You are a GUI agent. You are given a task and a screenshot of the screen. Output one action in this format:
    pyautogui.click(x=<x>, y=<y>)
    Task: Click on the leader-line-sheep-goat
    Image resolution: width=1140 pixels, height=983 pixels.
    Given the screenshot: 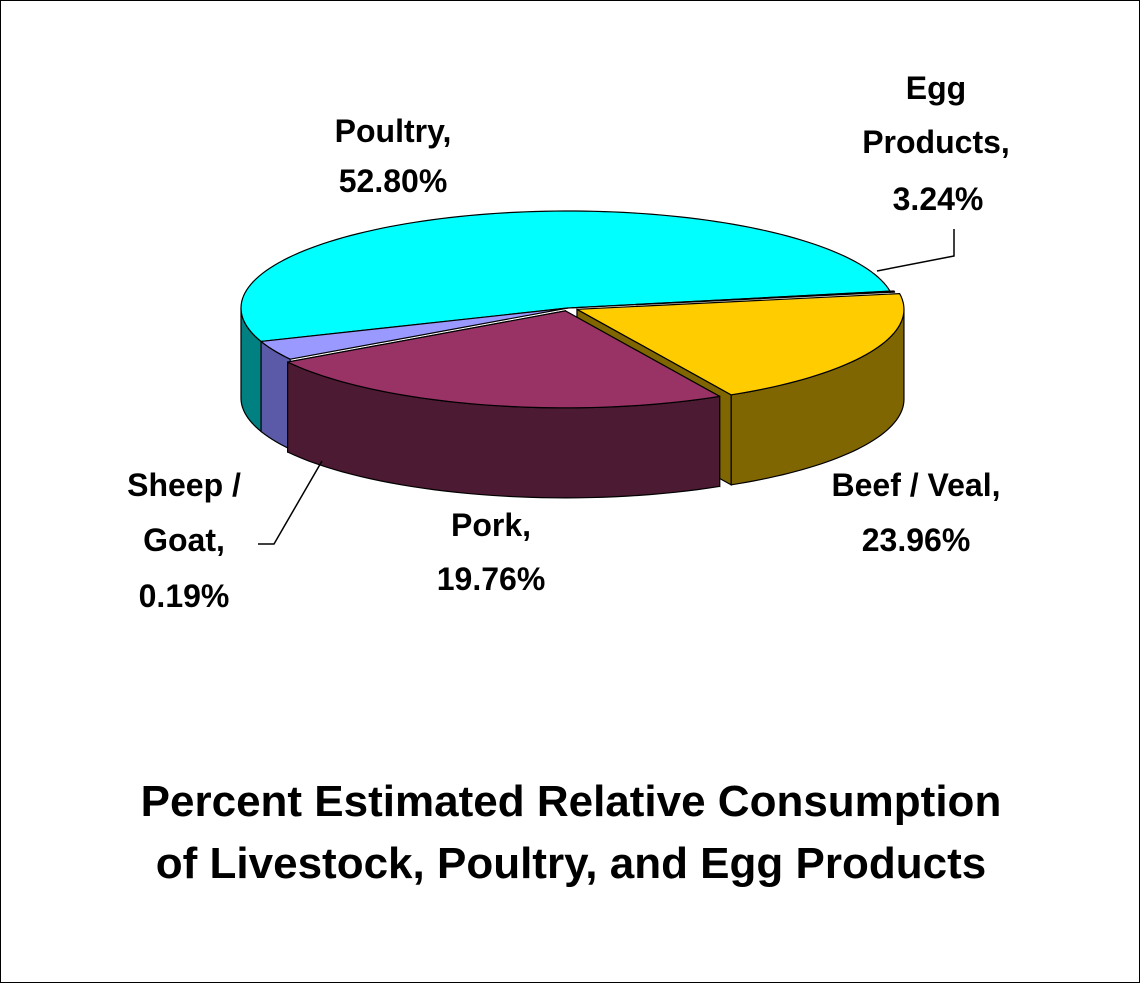 What is the action you would take?
    pyautogui.click(x=290, y=502)
    